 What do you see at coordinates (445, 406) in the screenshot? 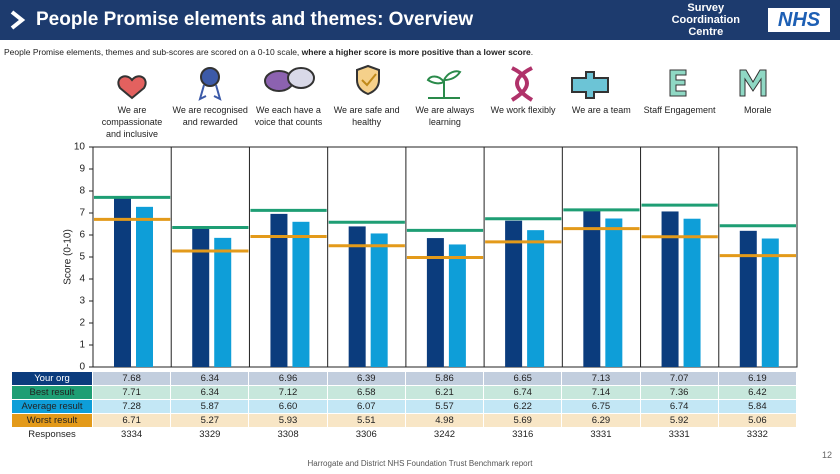
I see `table-value: 5.57` at bounding box center [445, 406].